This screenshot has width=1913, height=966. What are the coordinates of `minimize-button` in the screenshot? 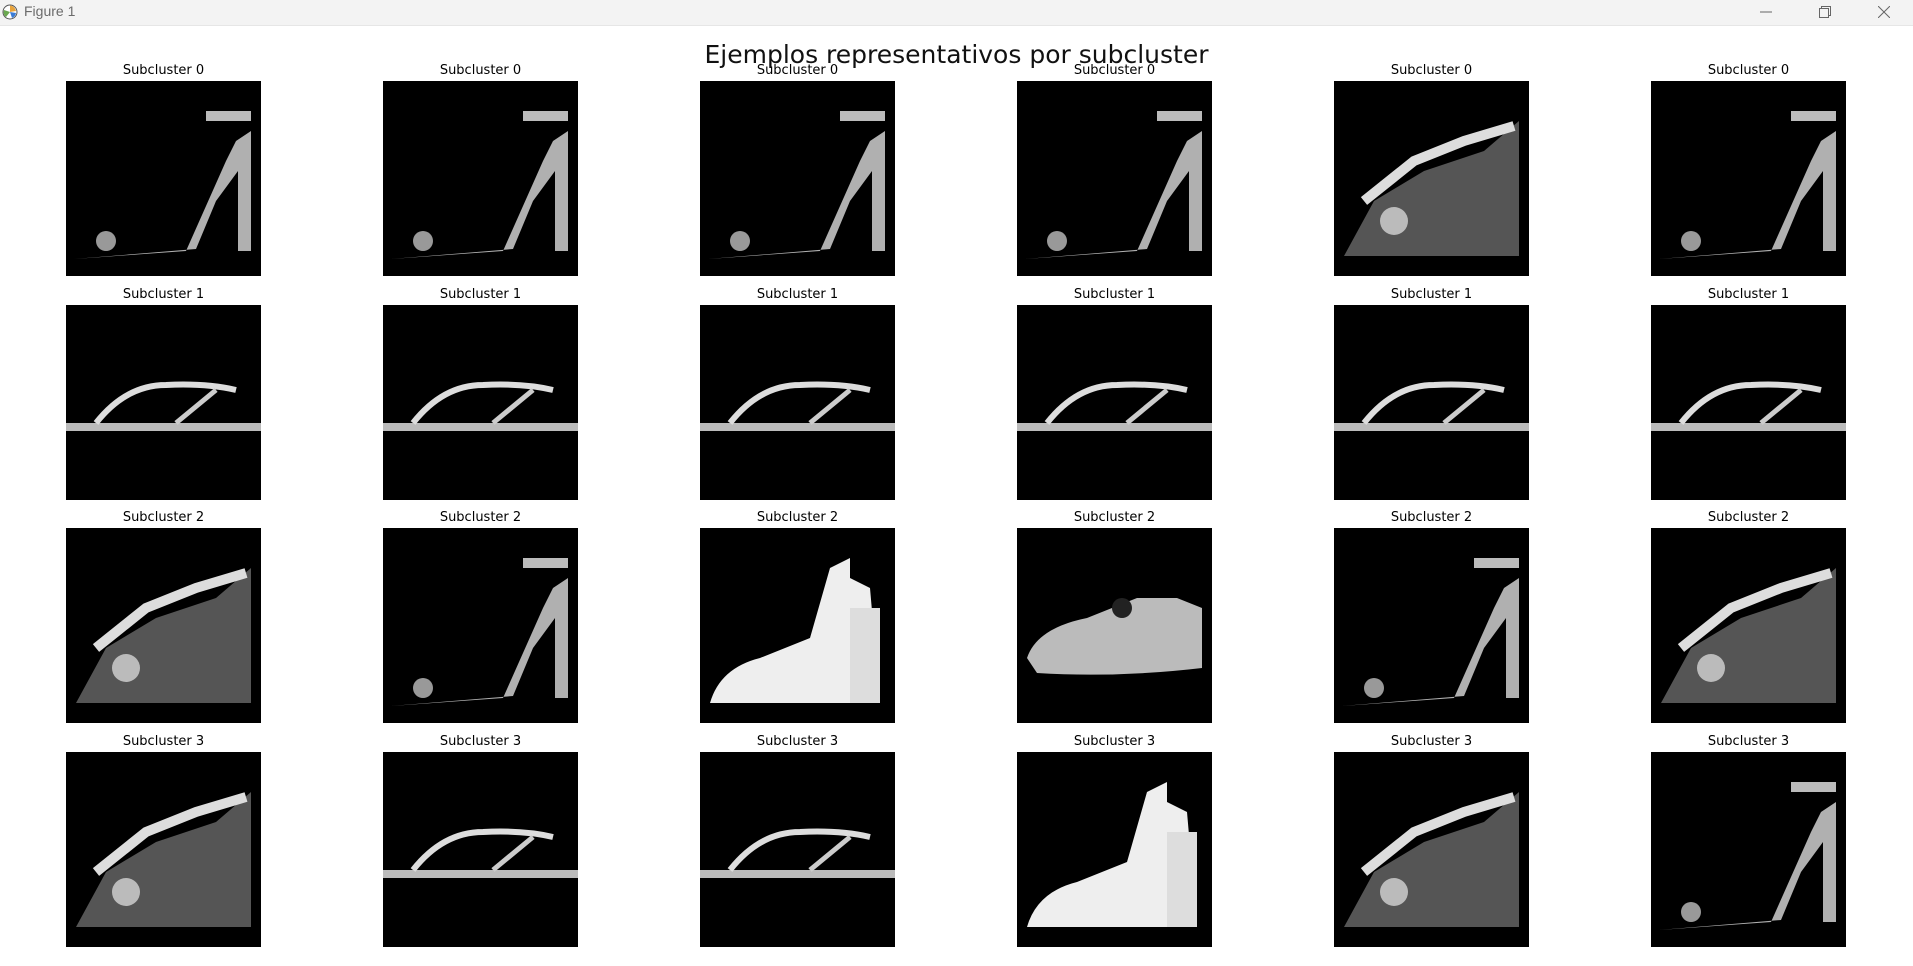 It's located at (1766, 12).